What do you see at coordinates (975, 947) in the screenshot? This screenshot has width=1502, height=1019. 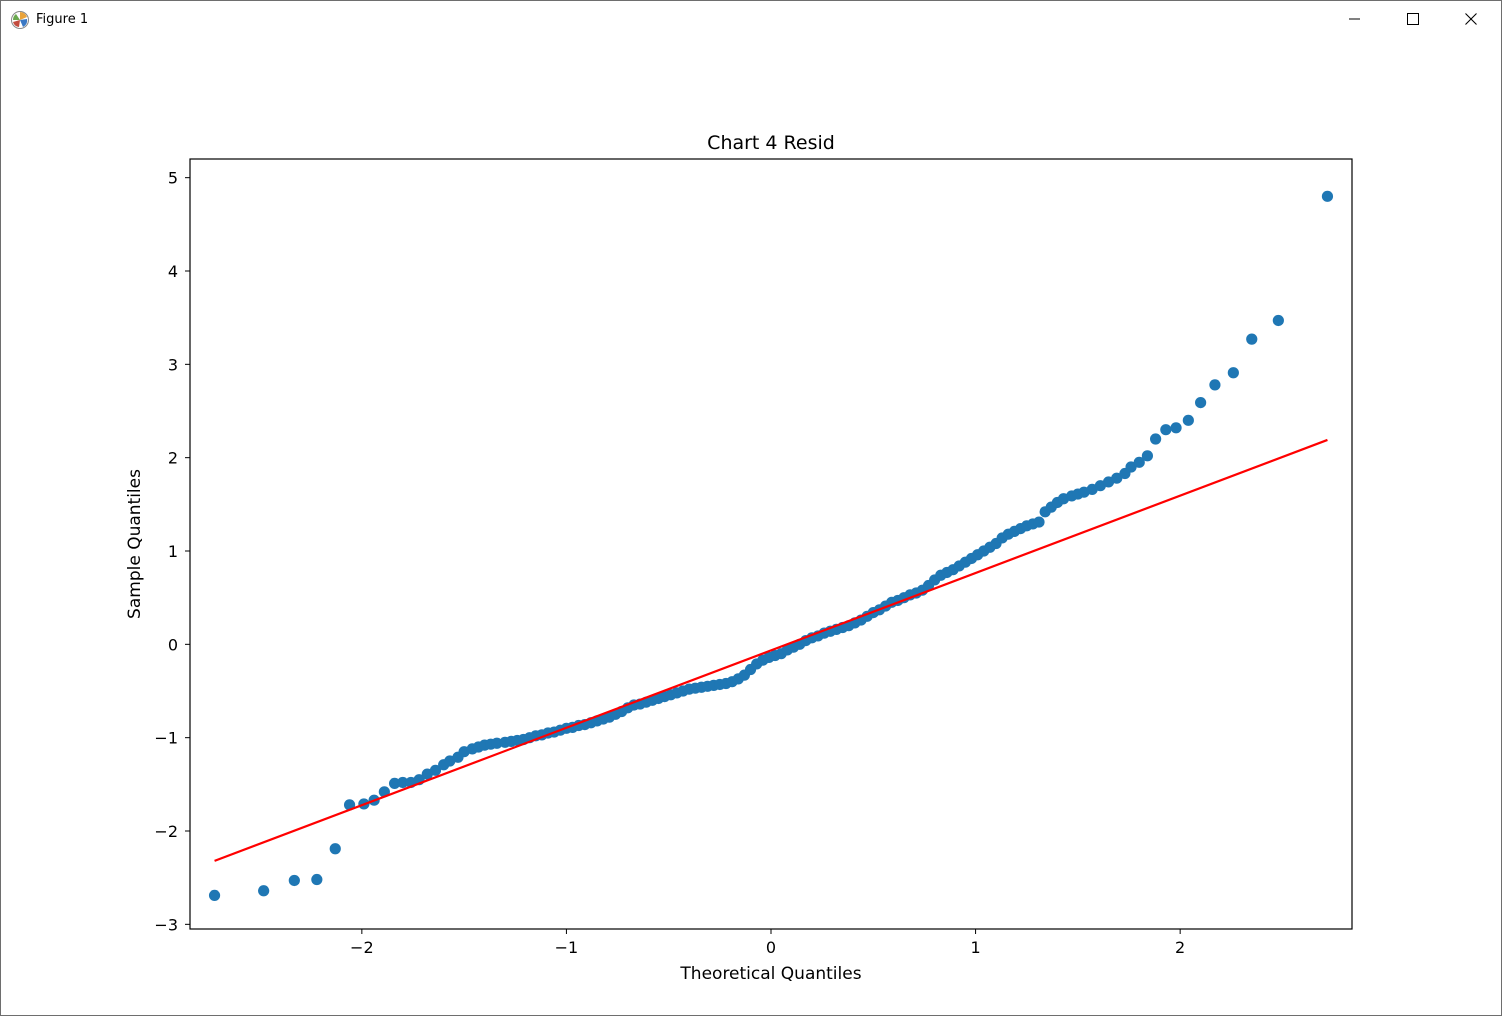 I see `x-tick-label: 1` at bounding box center [975, 947].